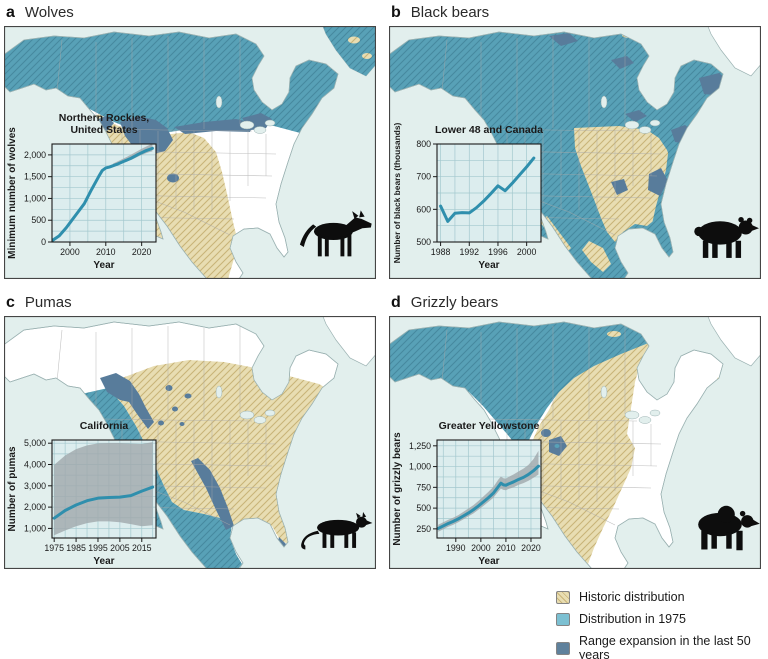 The image size is (768, 659). What do you see at coordinates (454, 302) in the screenshot?
I see `panel-d-title: Grizzly bears` at bounding box center [454, 302].